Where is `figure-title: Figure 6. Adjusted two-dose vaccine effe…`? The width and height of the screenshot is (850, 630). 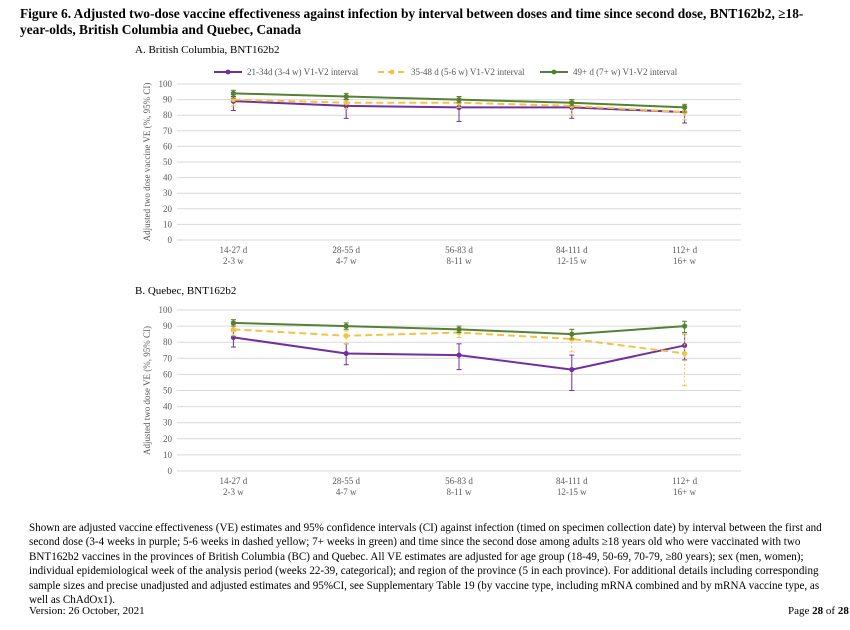
figure-title: Figure 6. Adjusted two-dose vaccine effe… is located at coordinates (412, 21).